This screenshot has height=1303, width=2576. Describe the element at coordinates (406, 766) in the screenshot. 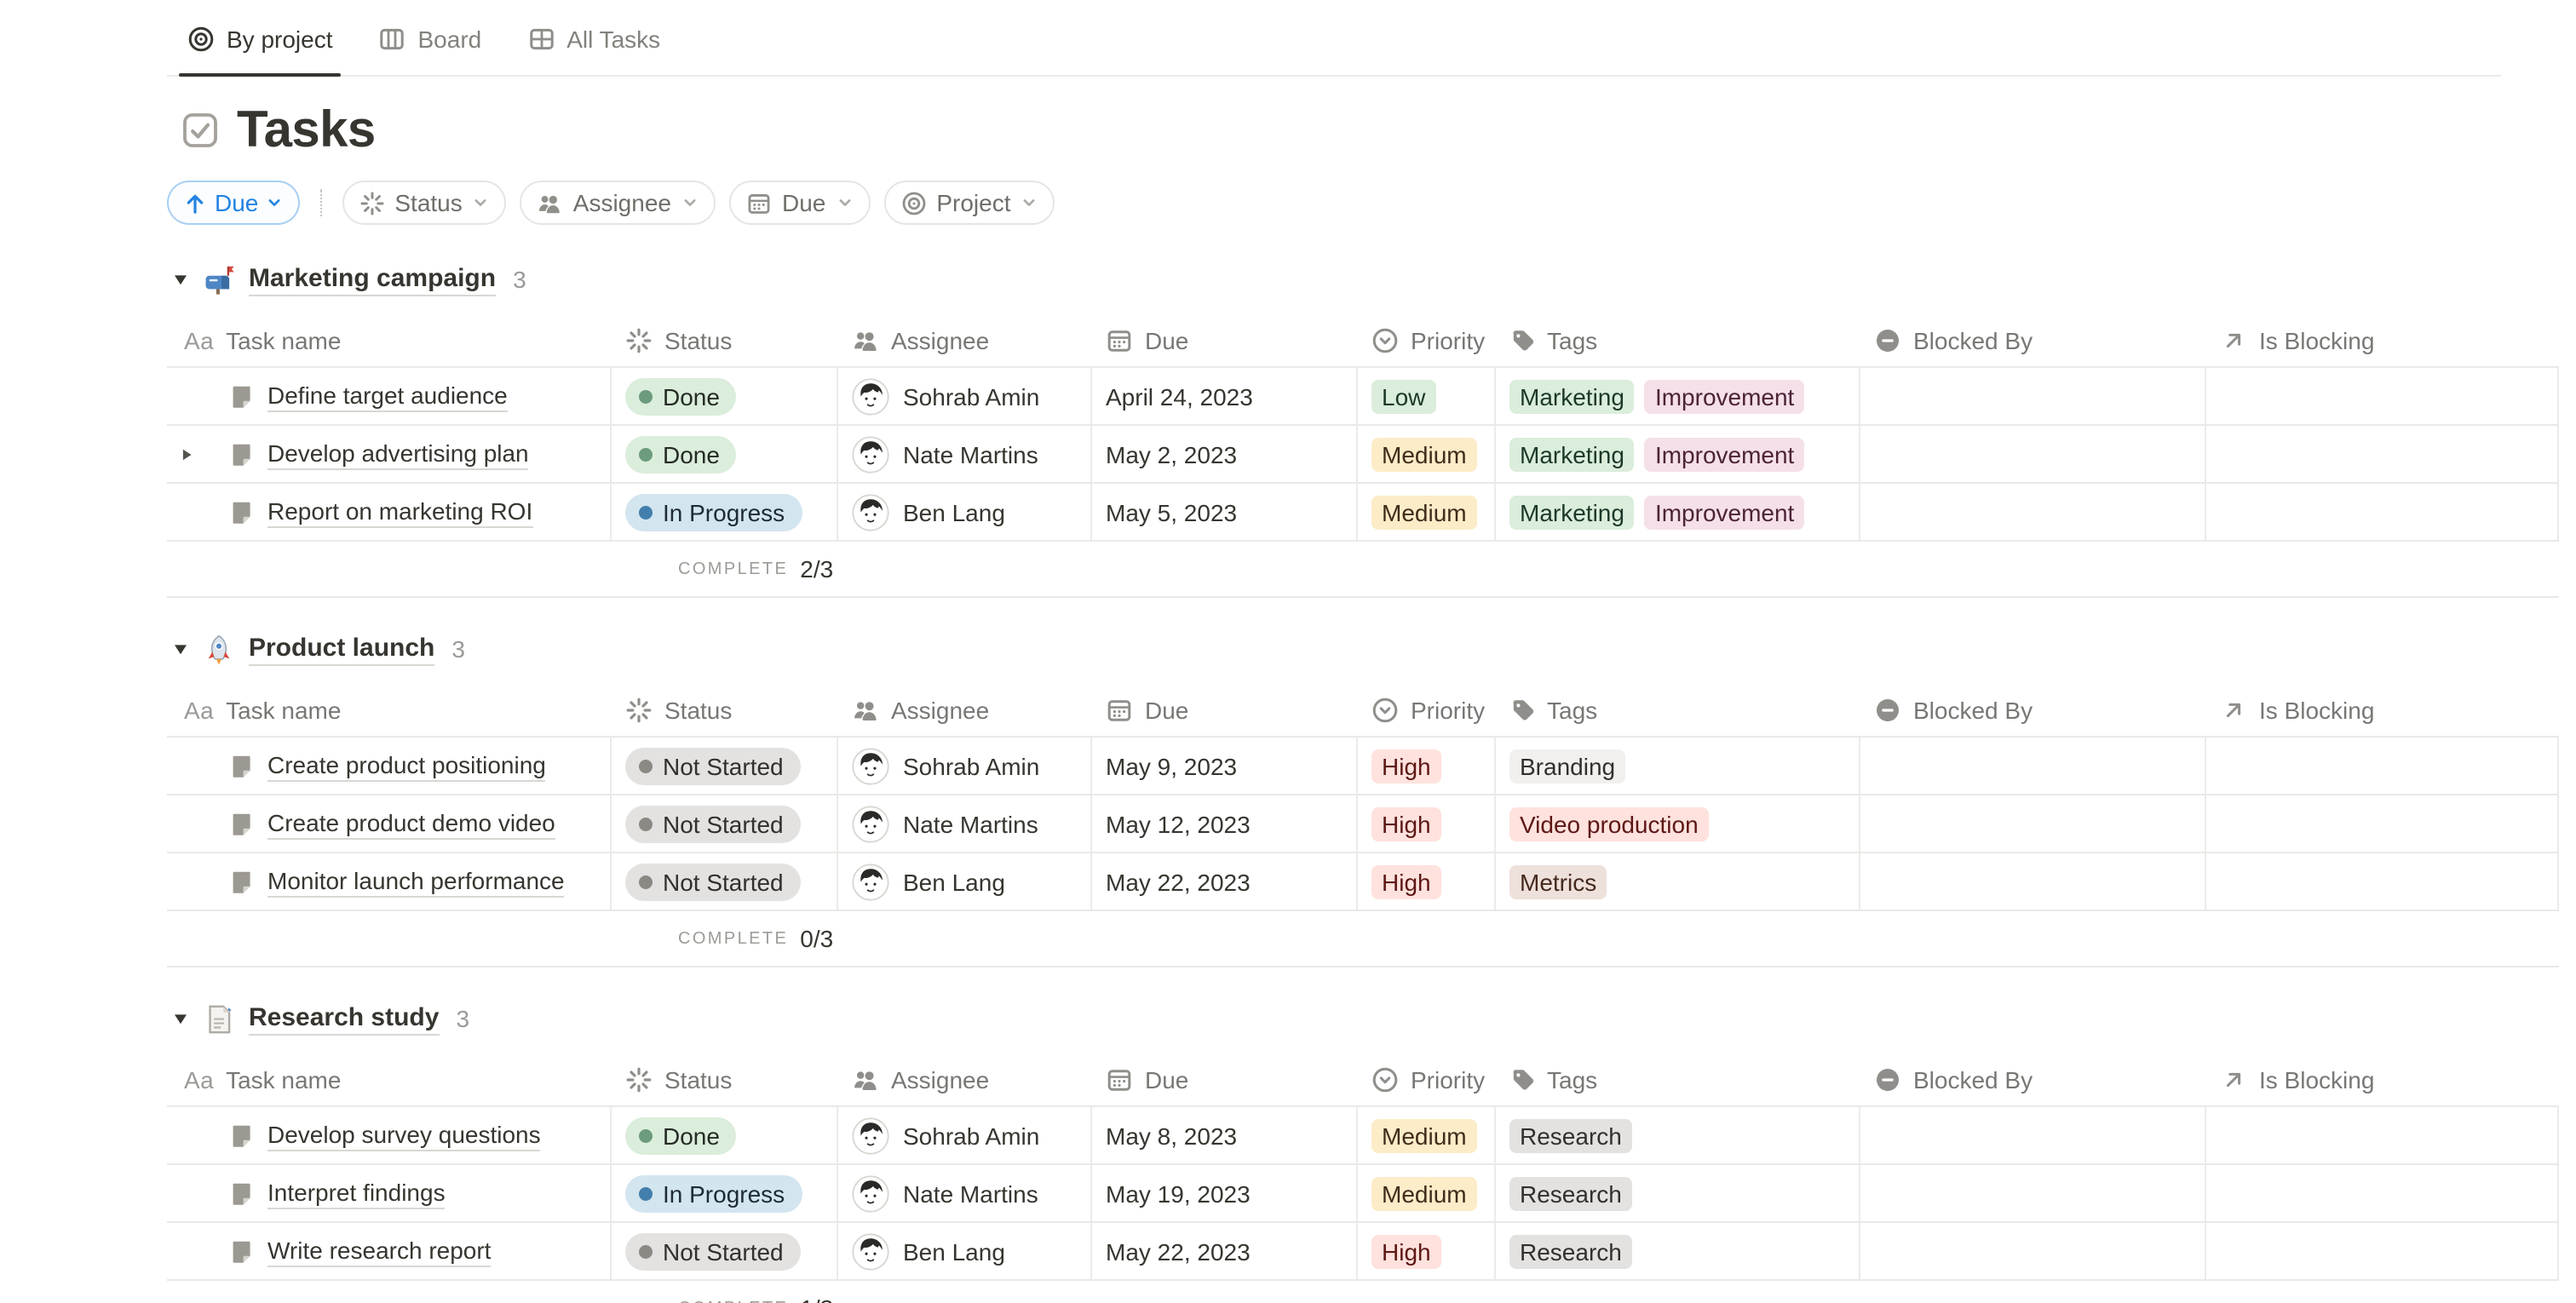

I see `task-name-link: Create product positioning` at that location.